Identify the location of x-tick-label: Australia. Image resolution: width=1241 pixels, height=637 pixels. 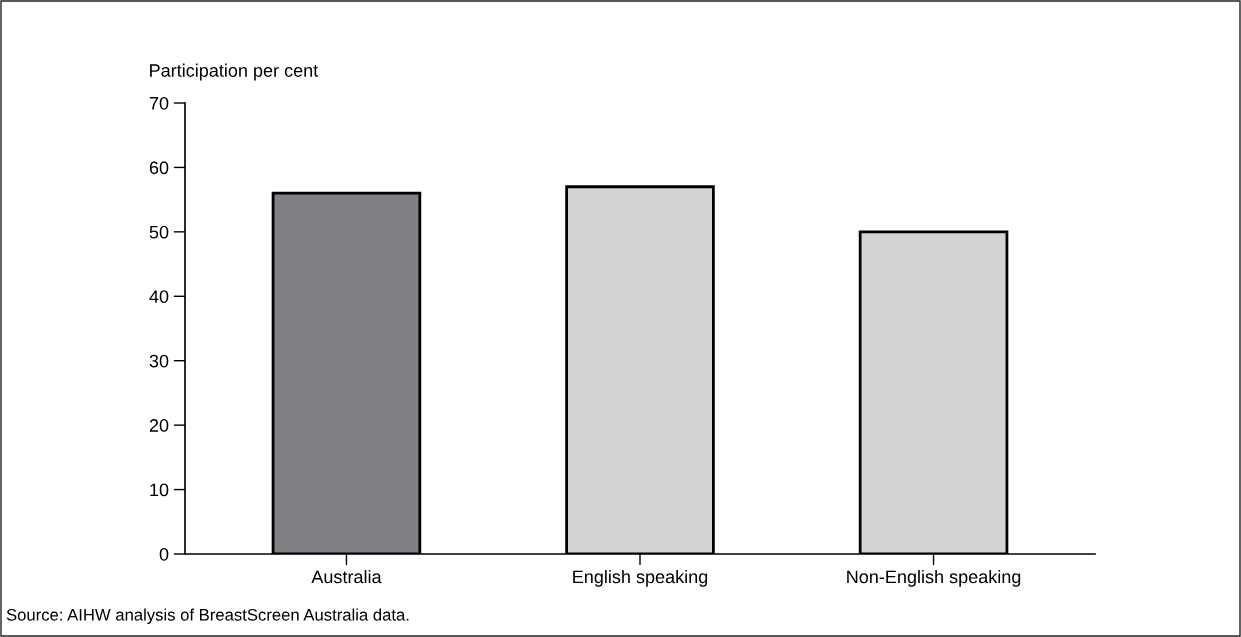
(346, 576).